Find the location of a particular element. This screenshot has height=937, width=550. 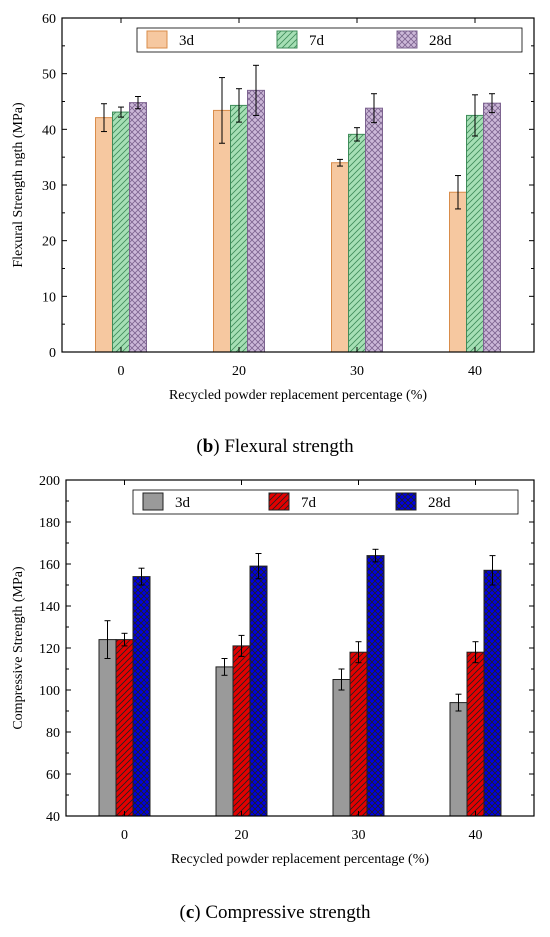

flexural-caption: (b) Flexural strength is located at coordinates (275, 447).